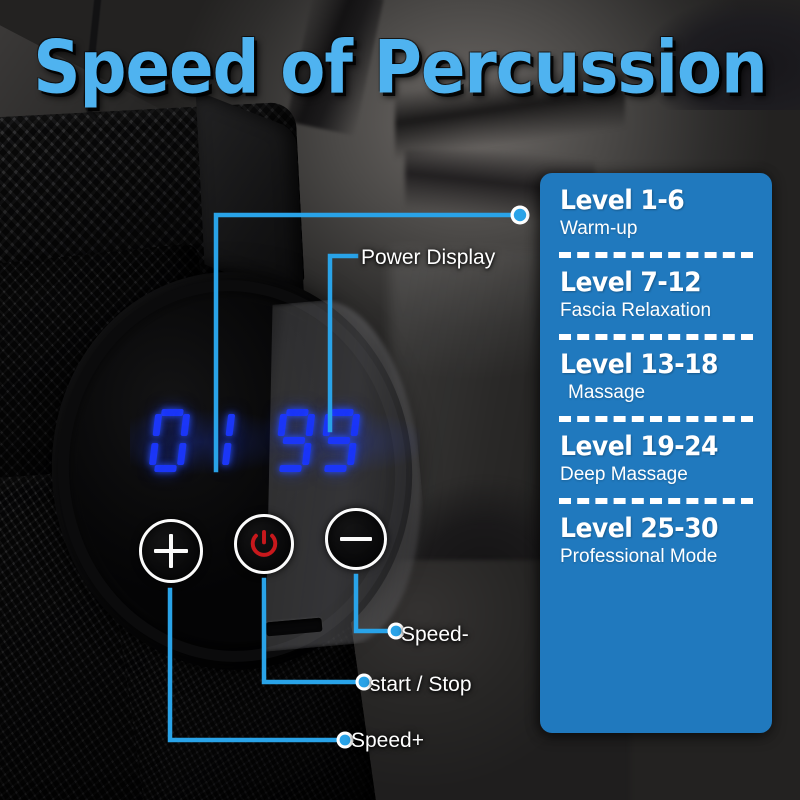 Image resolution: width=800 pixels, height=800 pixels. I want to click on level-description: Fascia Relaxation, so click(636, 311).